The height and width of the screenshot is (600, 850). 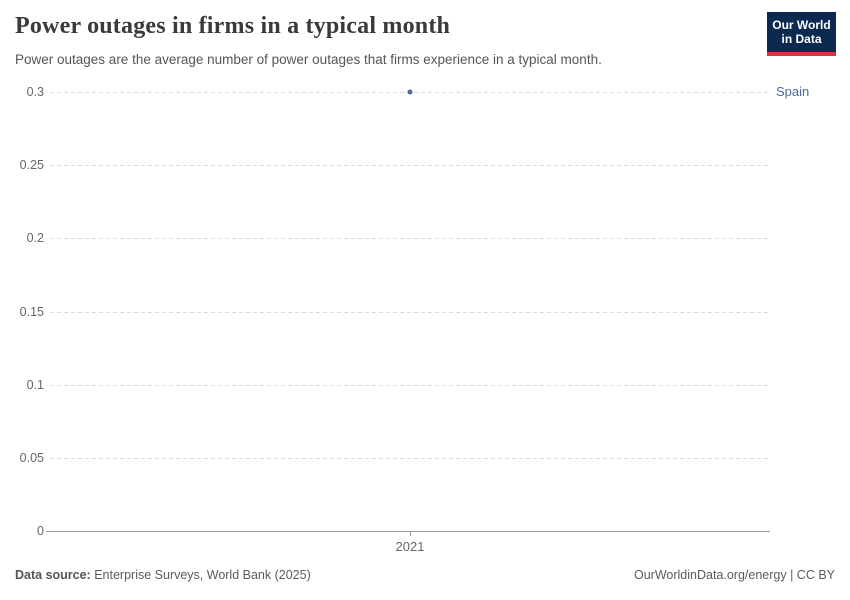 I want to click on data-source-label: Data source:, so click(x=53, y=575).